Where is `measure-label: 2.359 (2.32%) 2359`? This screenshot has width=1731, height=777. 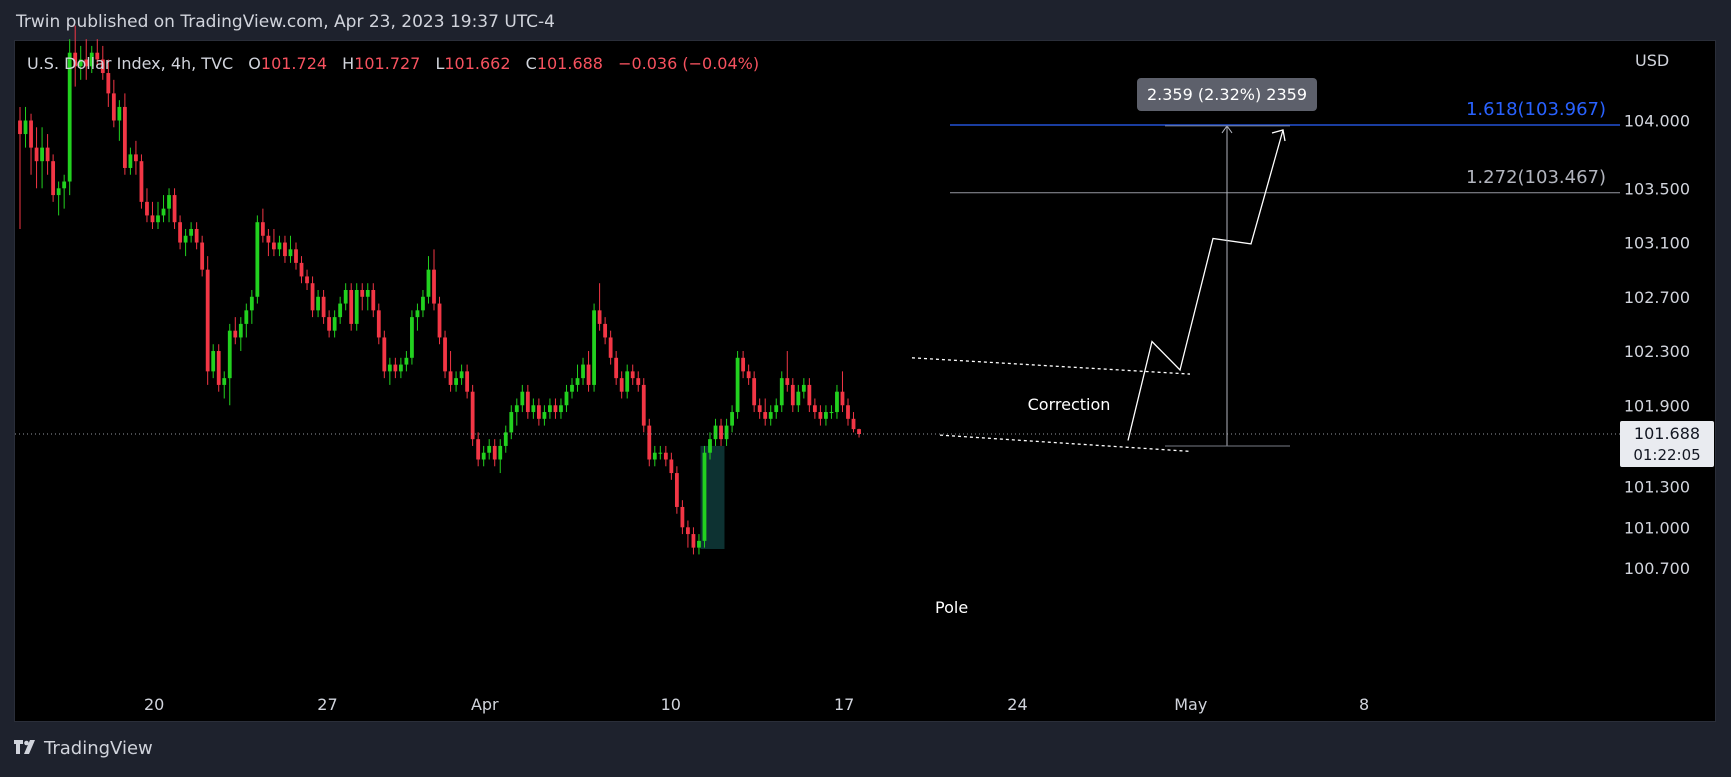 measure-label: 2.359 (2.32%) 2359 is located at coordinates (1227, 94).